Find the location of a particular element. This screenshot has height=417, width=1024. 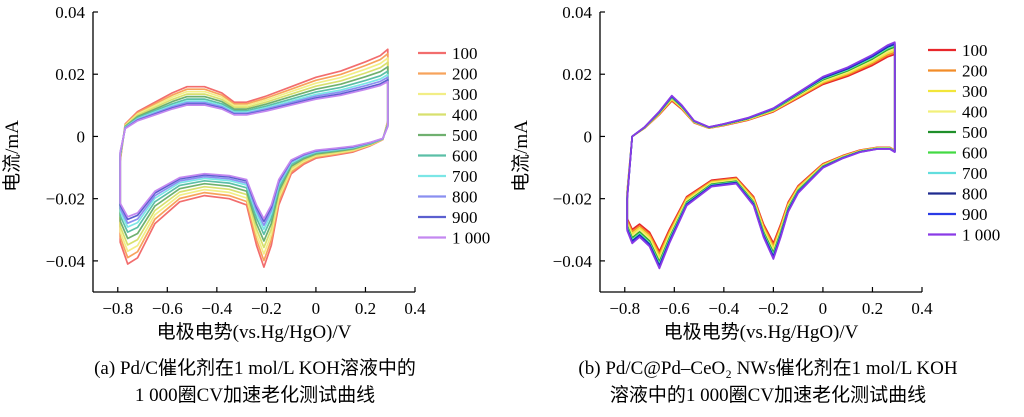

caption-a-line-2: 1 000圈CV加速老化测试曲线 is located at coordinates (255, 395).